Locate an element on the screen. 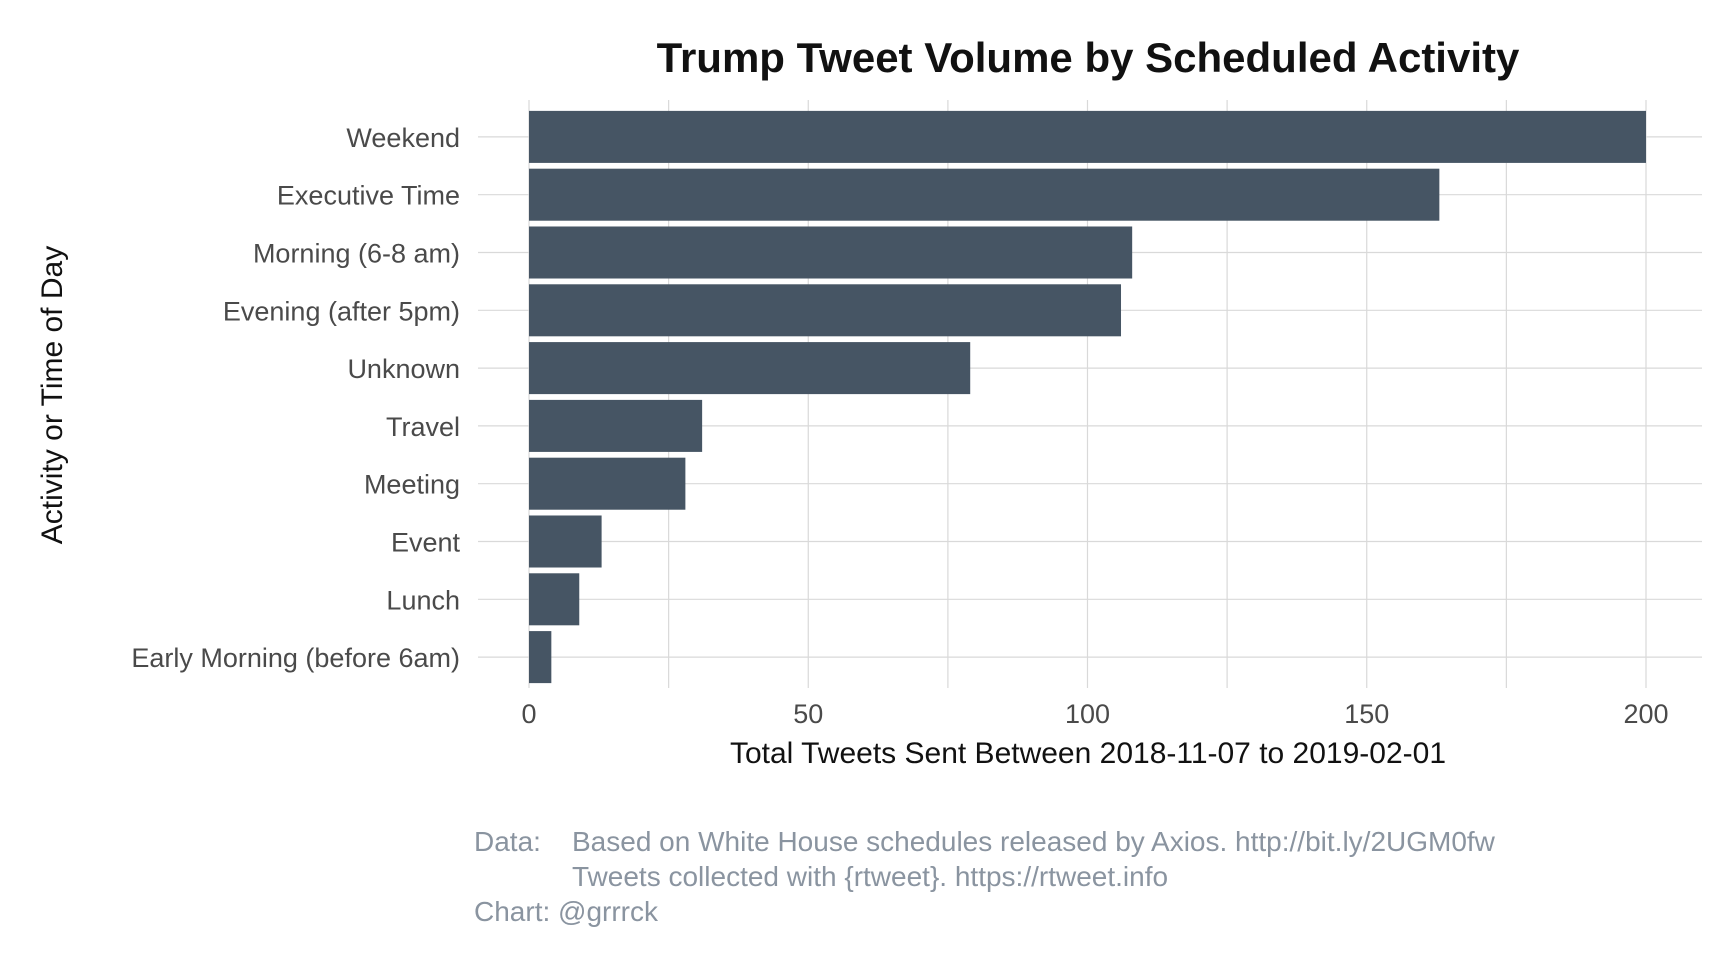 Image resolution: width=1728 pixels, height=960 pixels. x-tick-label: 200 is located at coordinates (1645, 714).